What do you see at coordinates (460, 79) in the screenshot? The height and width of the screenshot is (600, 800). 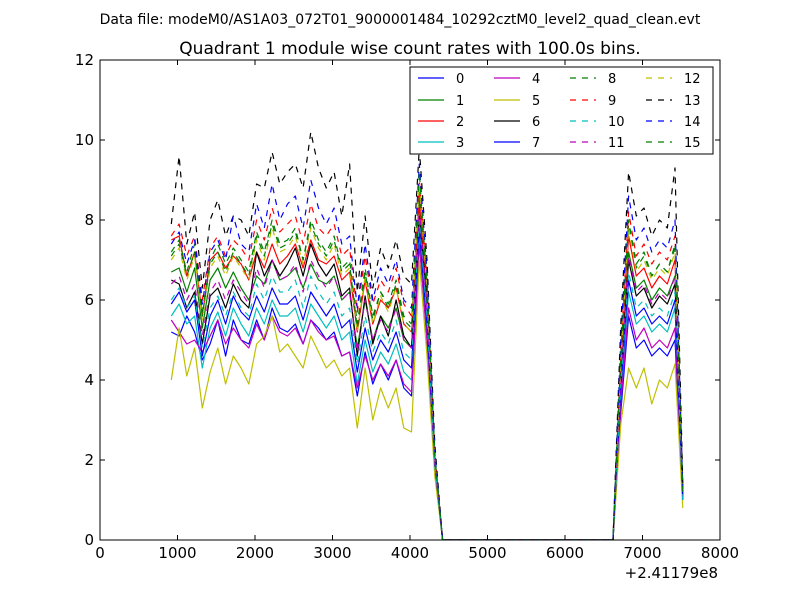 I see `legend-label-0: 0` at bounding box center [460, 79].